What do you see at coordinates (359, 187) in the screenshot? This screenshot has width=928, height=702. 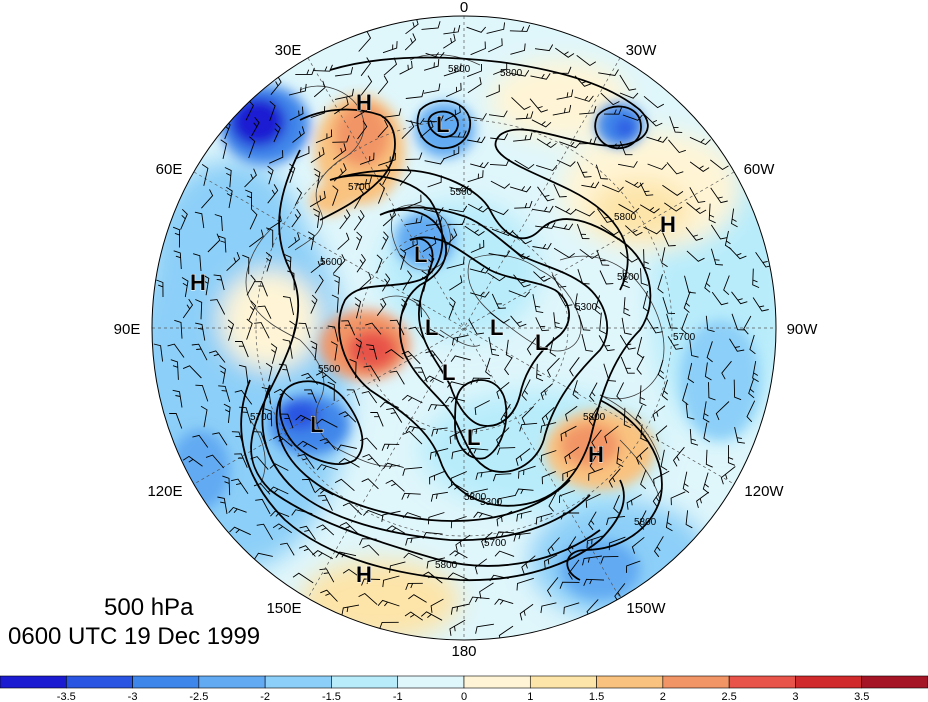 I see `contour-label: 5700` at bounding box center [359, 187].